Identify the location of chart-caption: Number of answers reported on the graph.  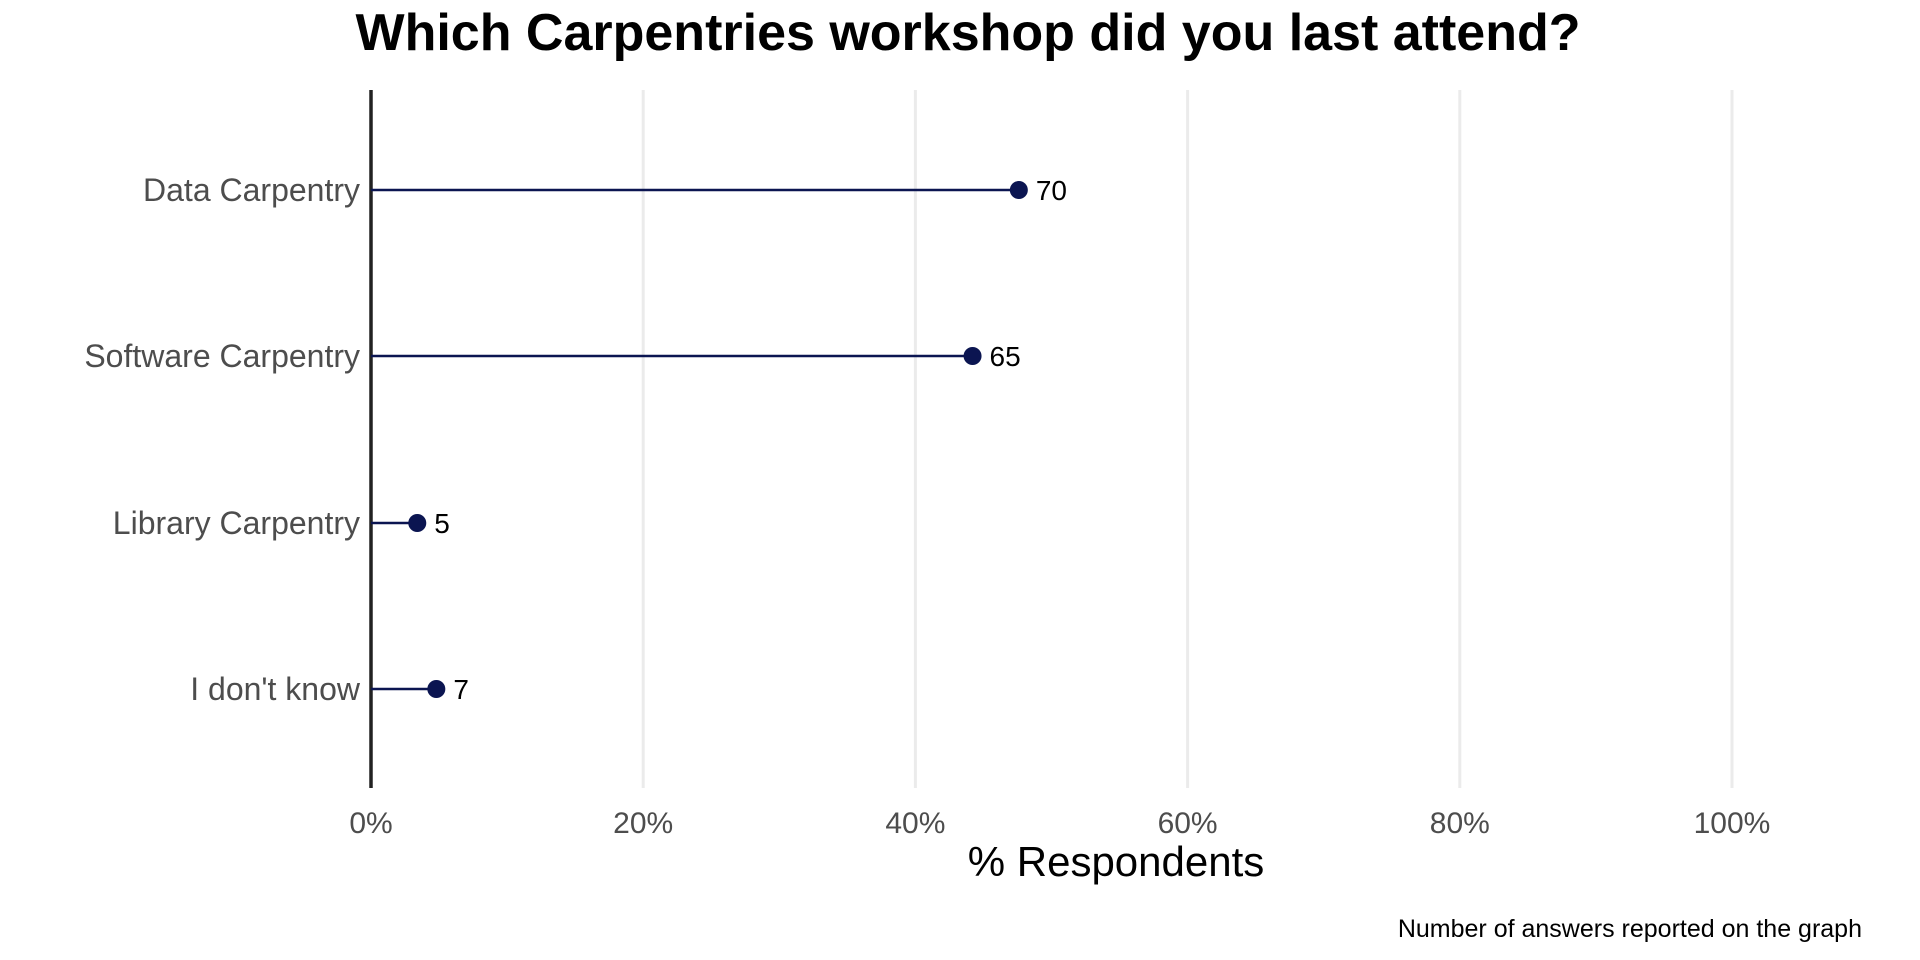
(1630, 929).